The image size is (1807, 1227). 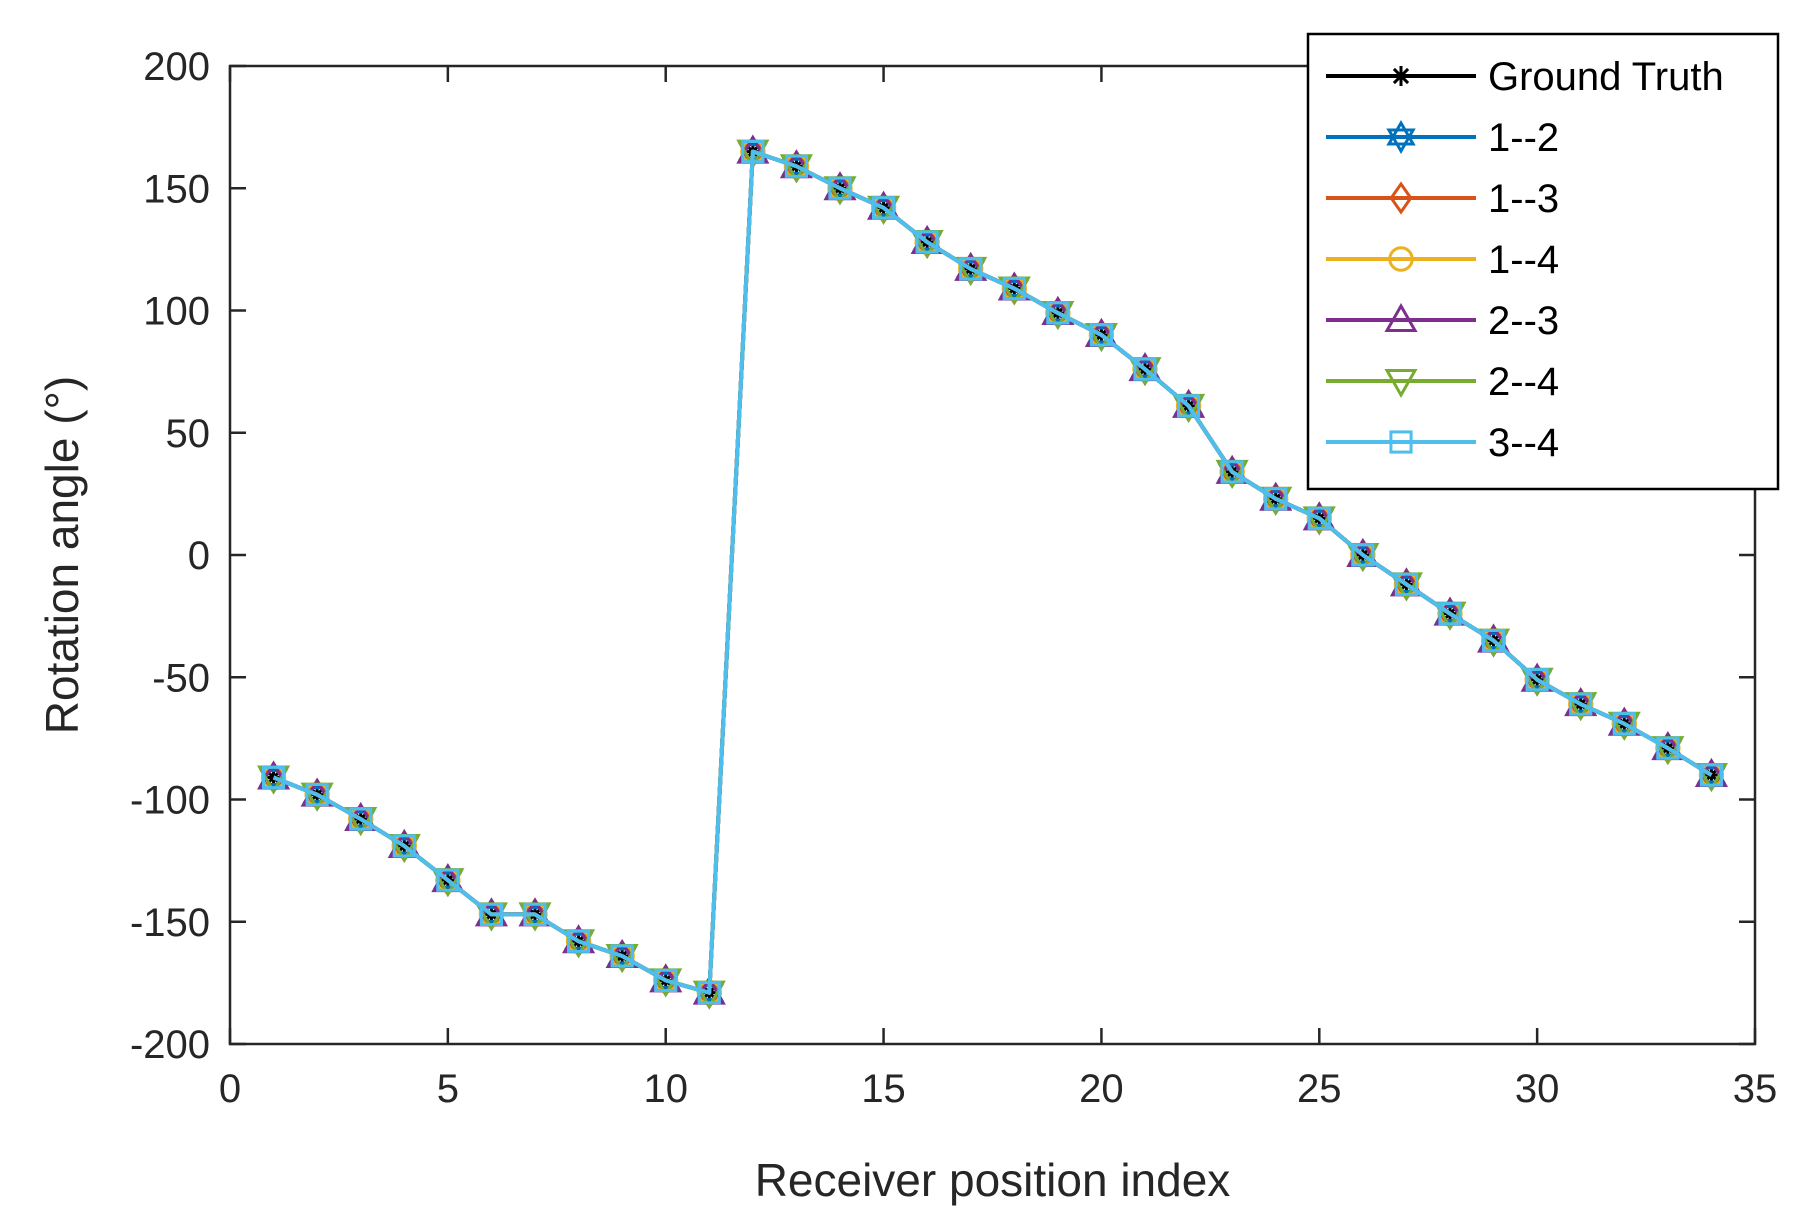 I want to click on legend-entry: Ground Truth, so click(x=1525, y=77).